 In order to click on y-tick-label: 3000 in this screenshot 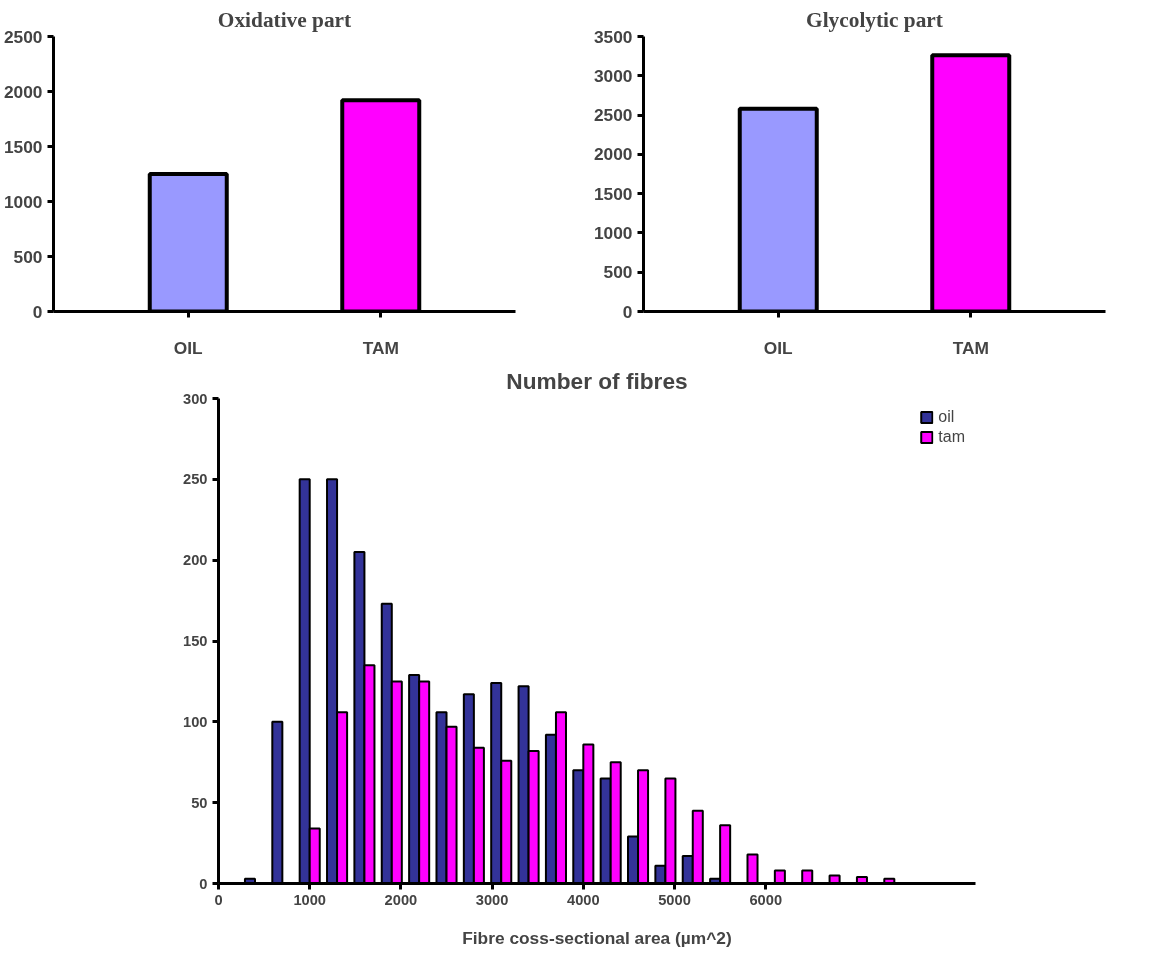, I will do `click(613, 75)`.